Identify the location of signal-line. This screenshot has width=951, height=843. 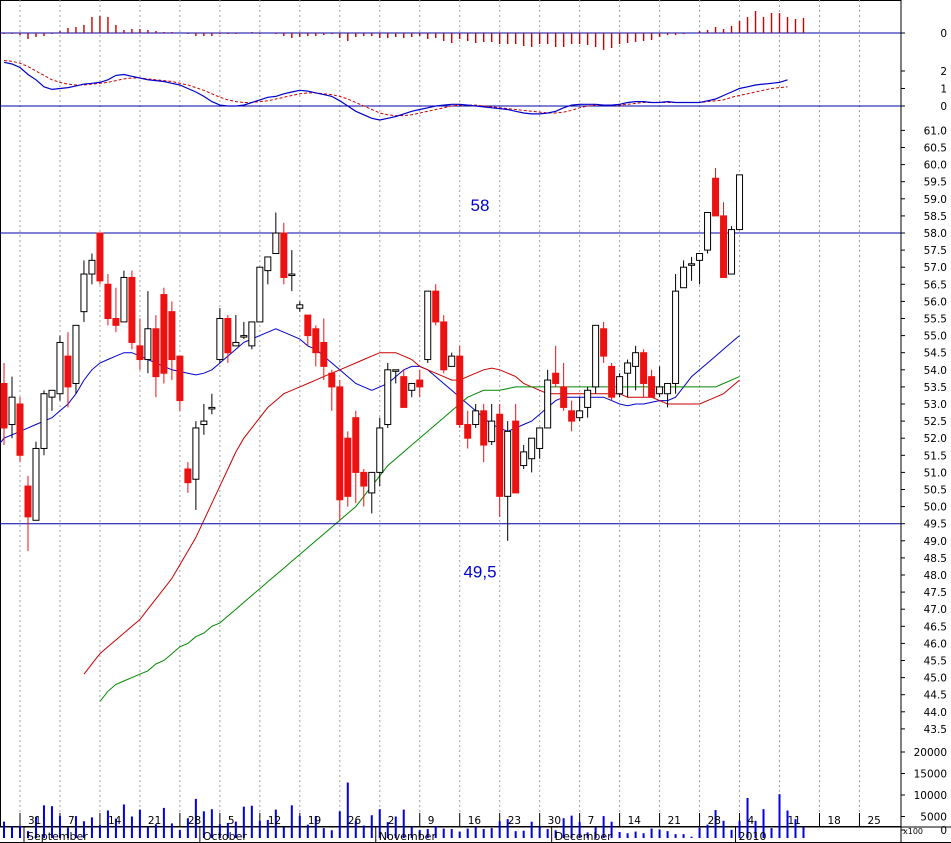
(395, 88).